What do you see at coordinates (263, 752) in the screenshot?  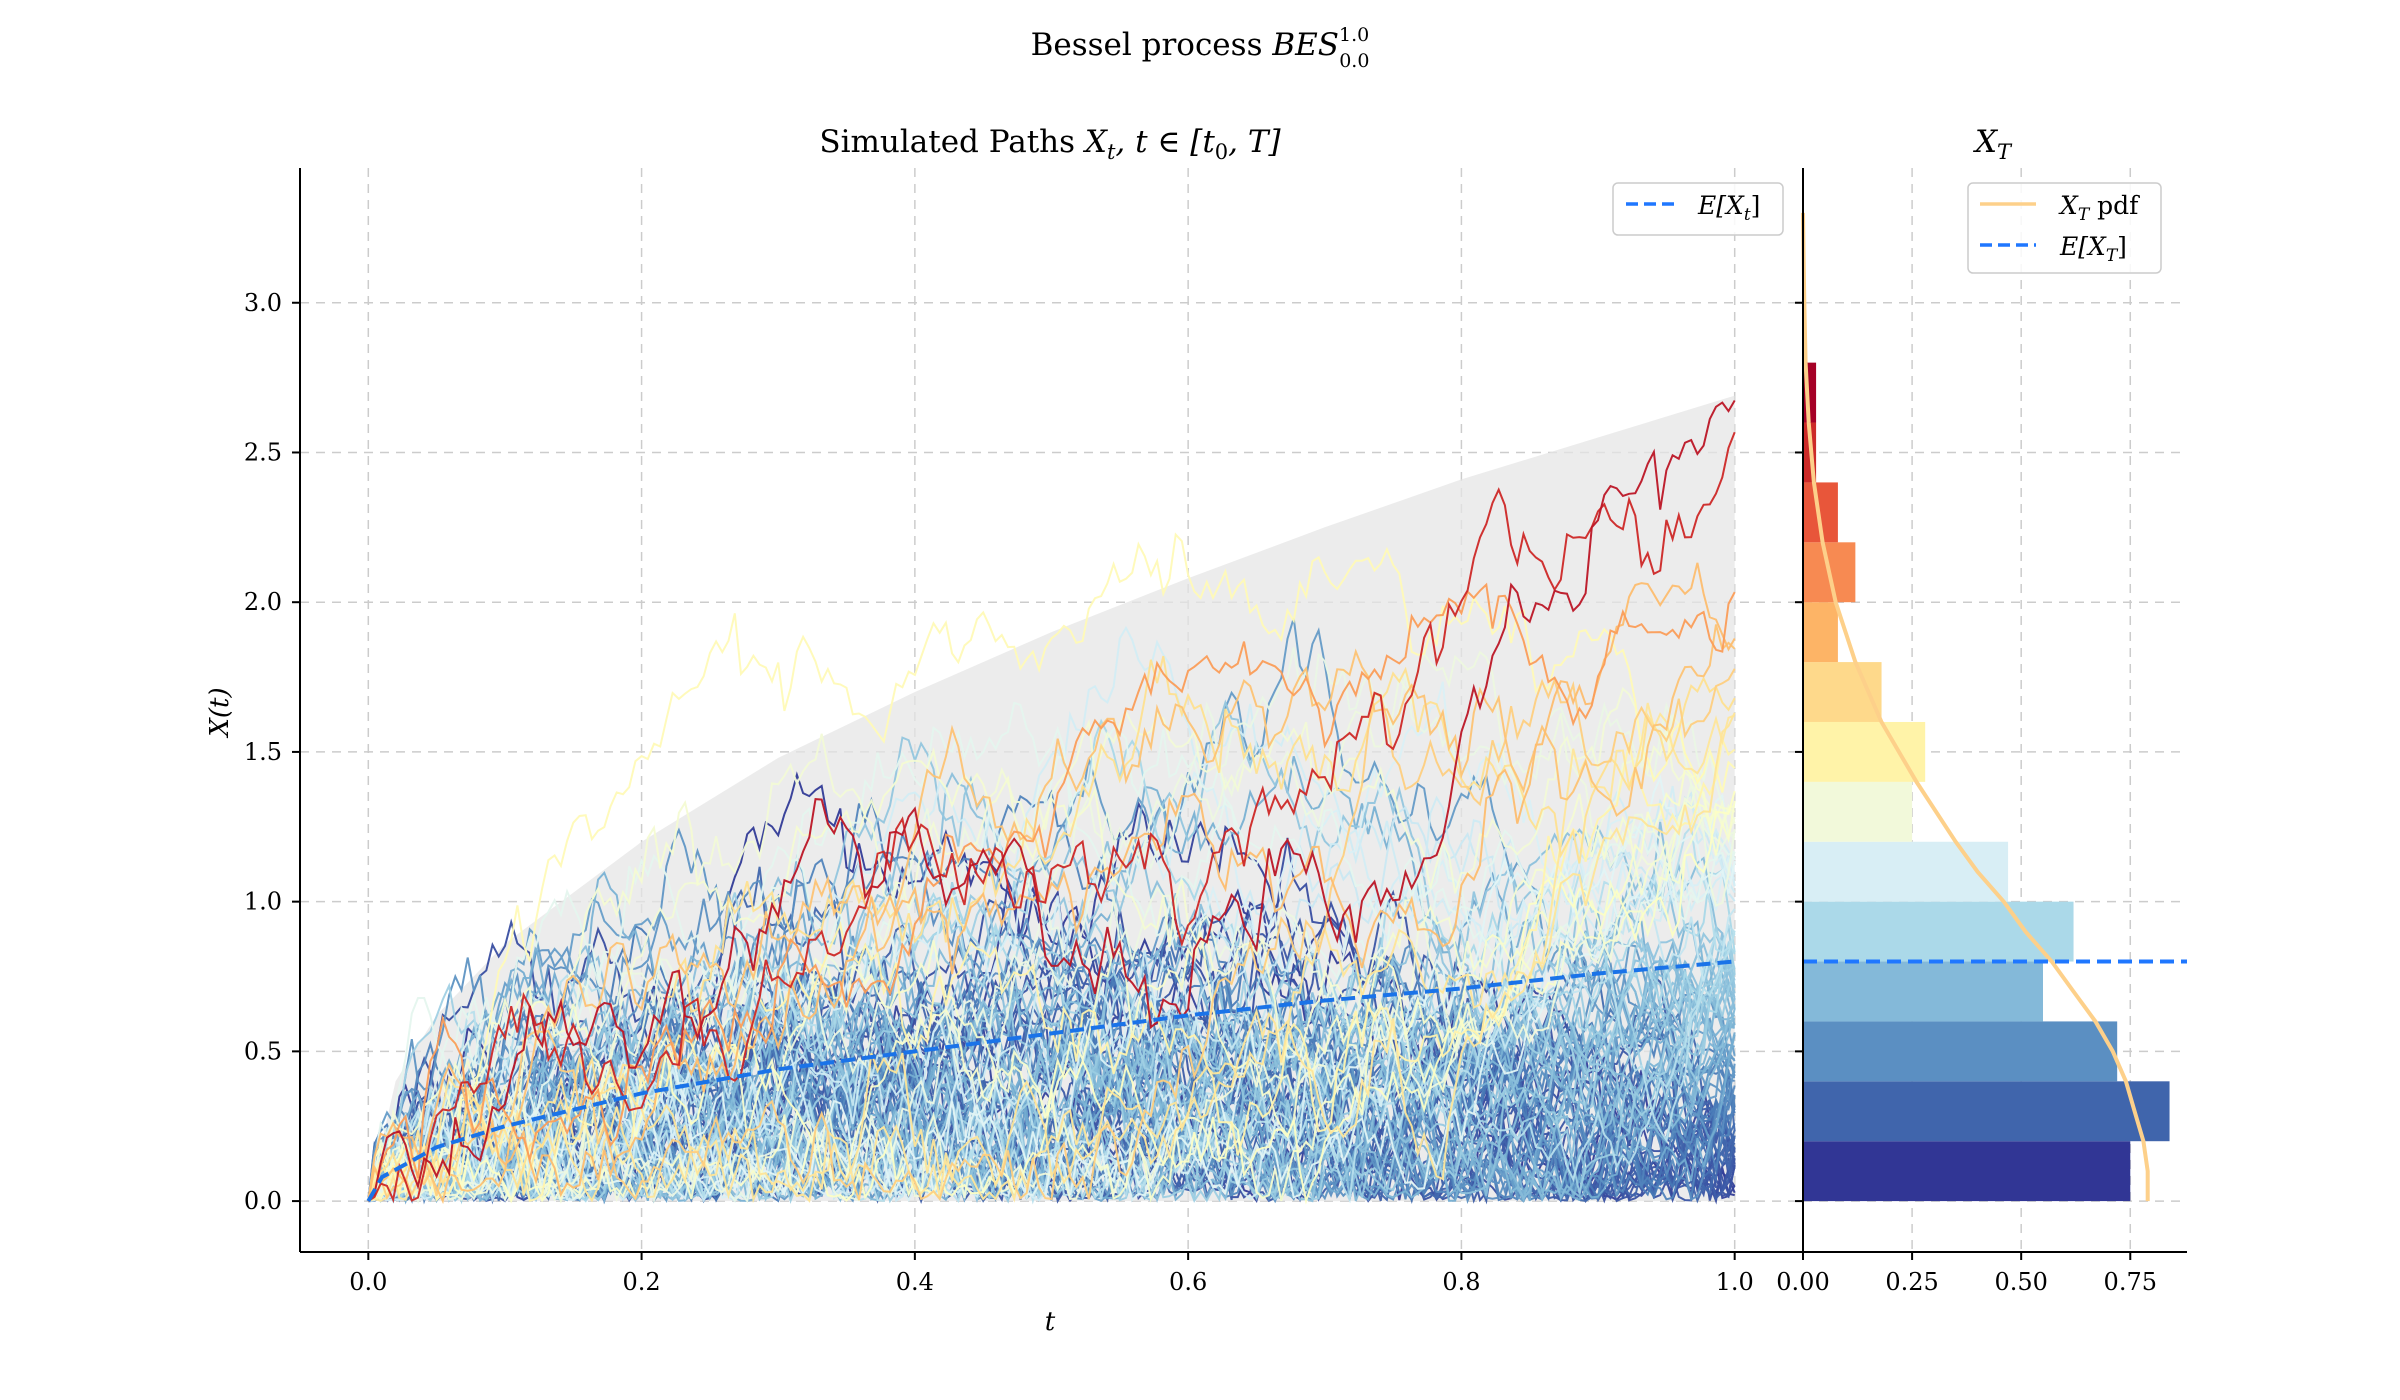 I see `y-tick-label: 1.5` at bounding box center [263, 752].